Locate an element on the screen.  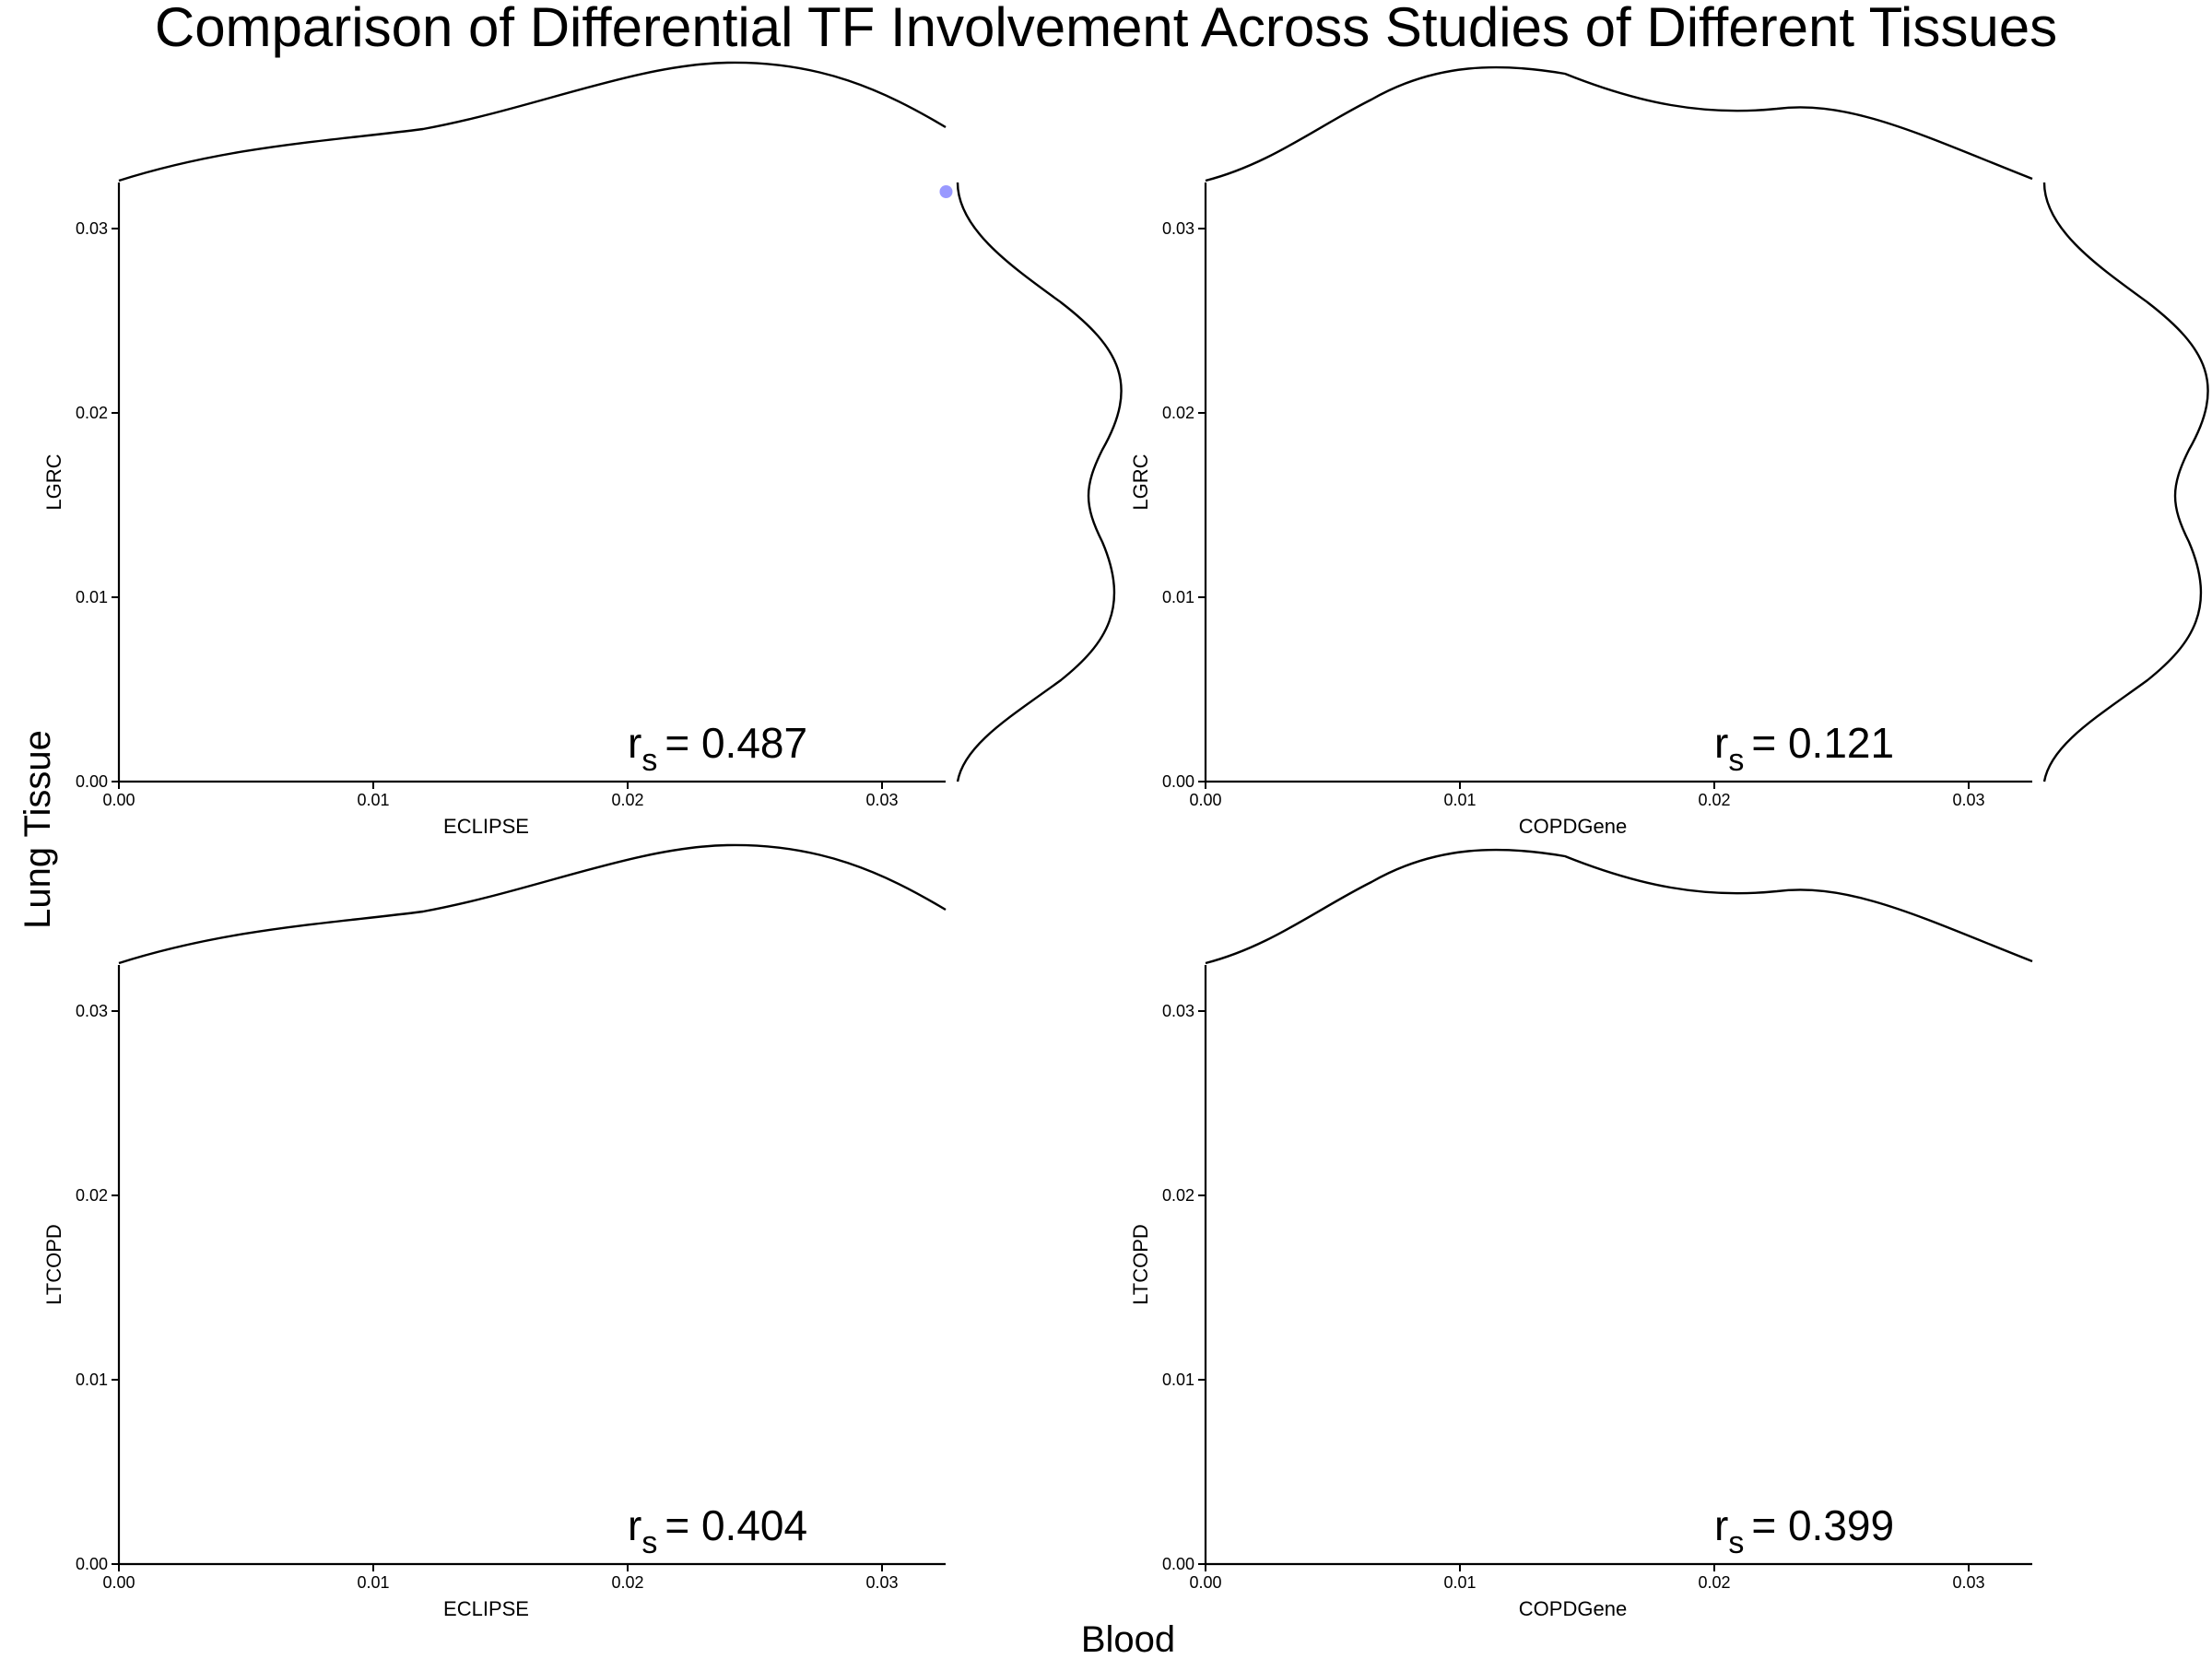
correlation-annotation: rs = 0.121 is located at coordinates (1804, 748).